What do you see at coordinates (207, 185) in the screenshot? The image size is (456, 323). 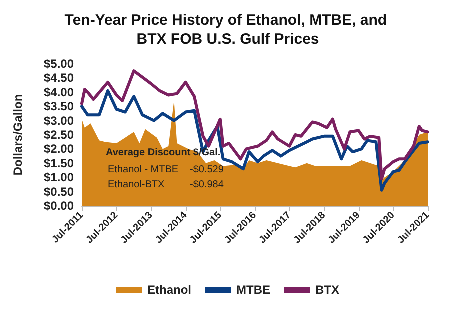 I see `annotation: -$0.984` at bounding box center [207, 185].